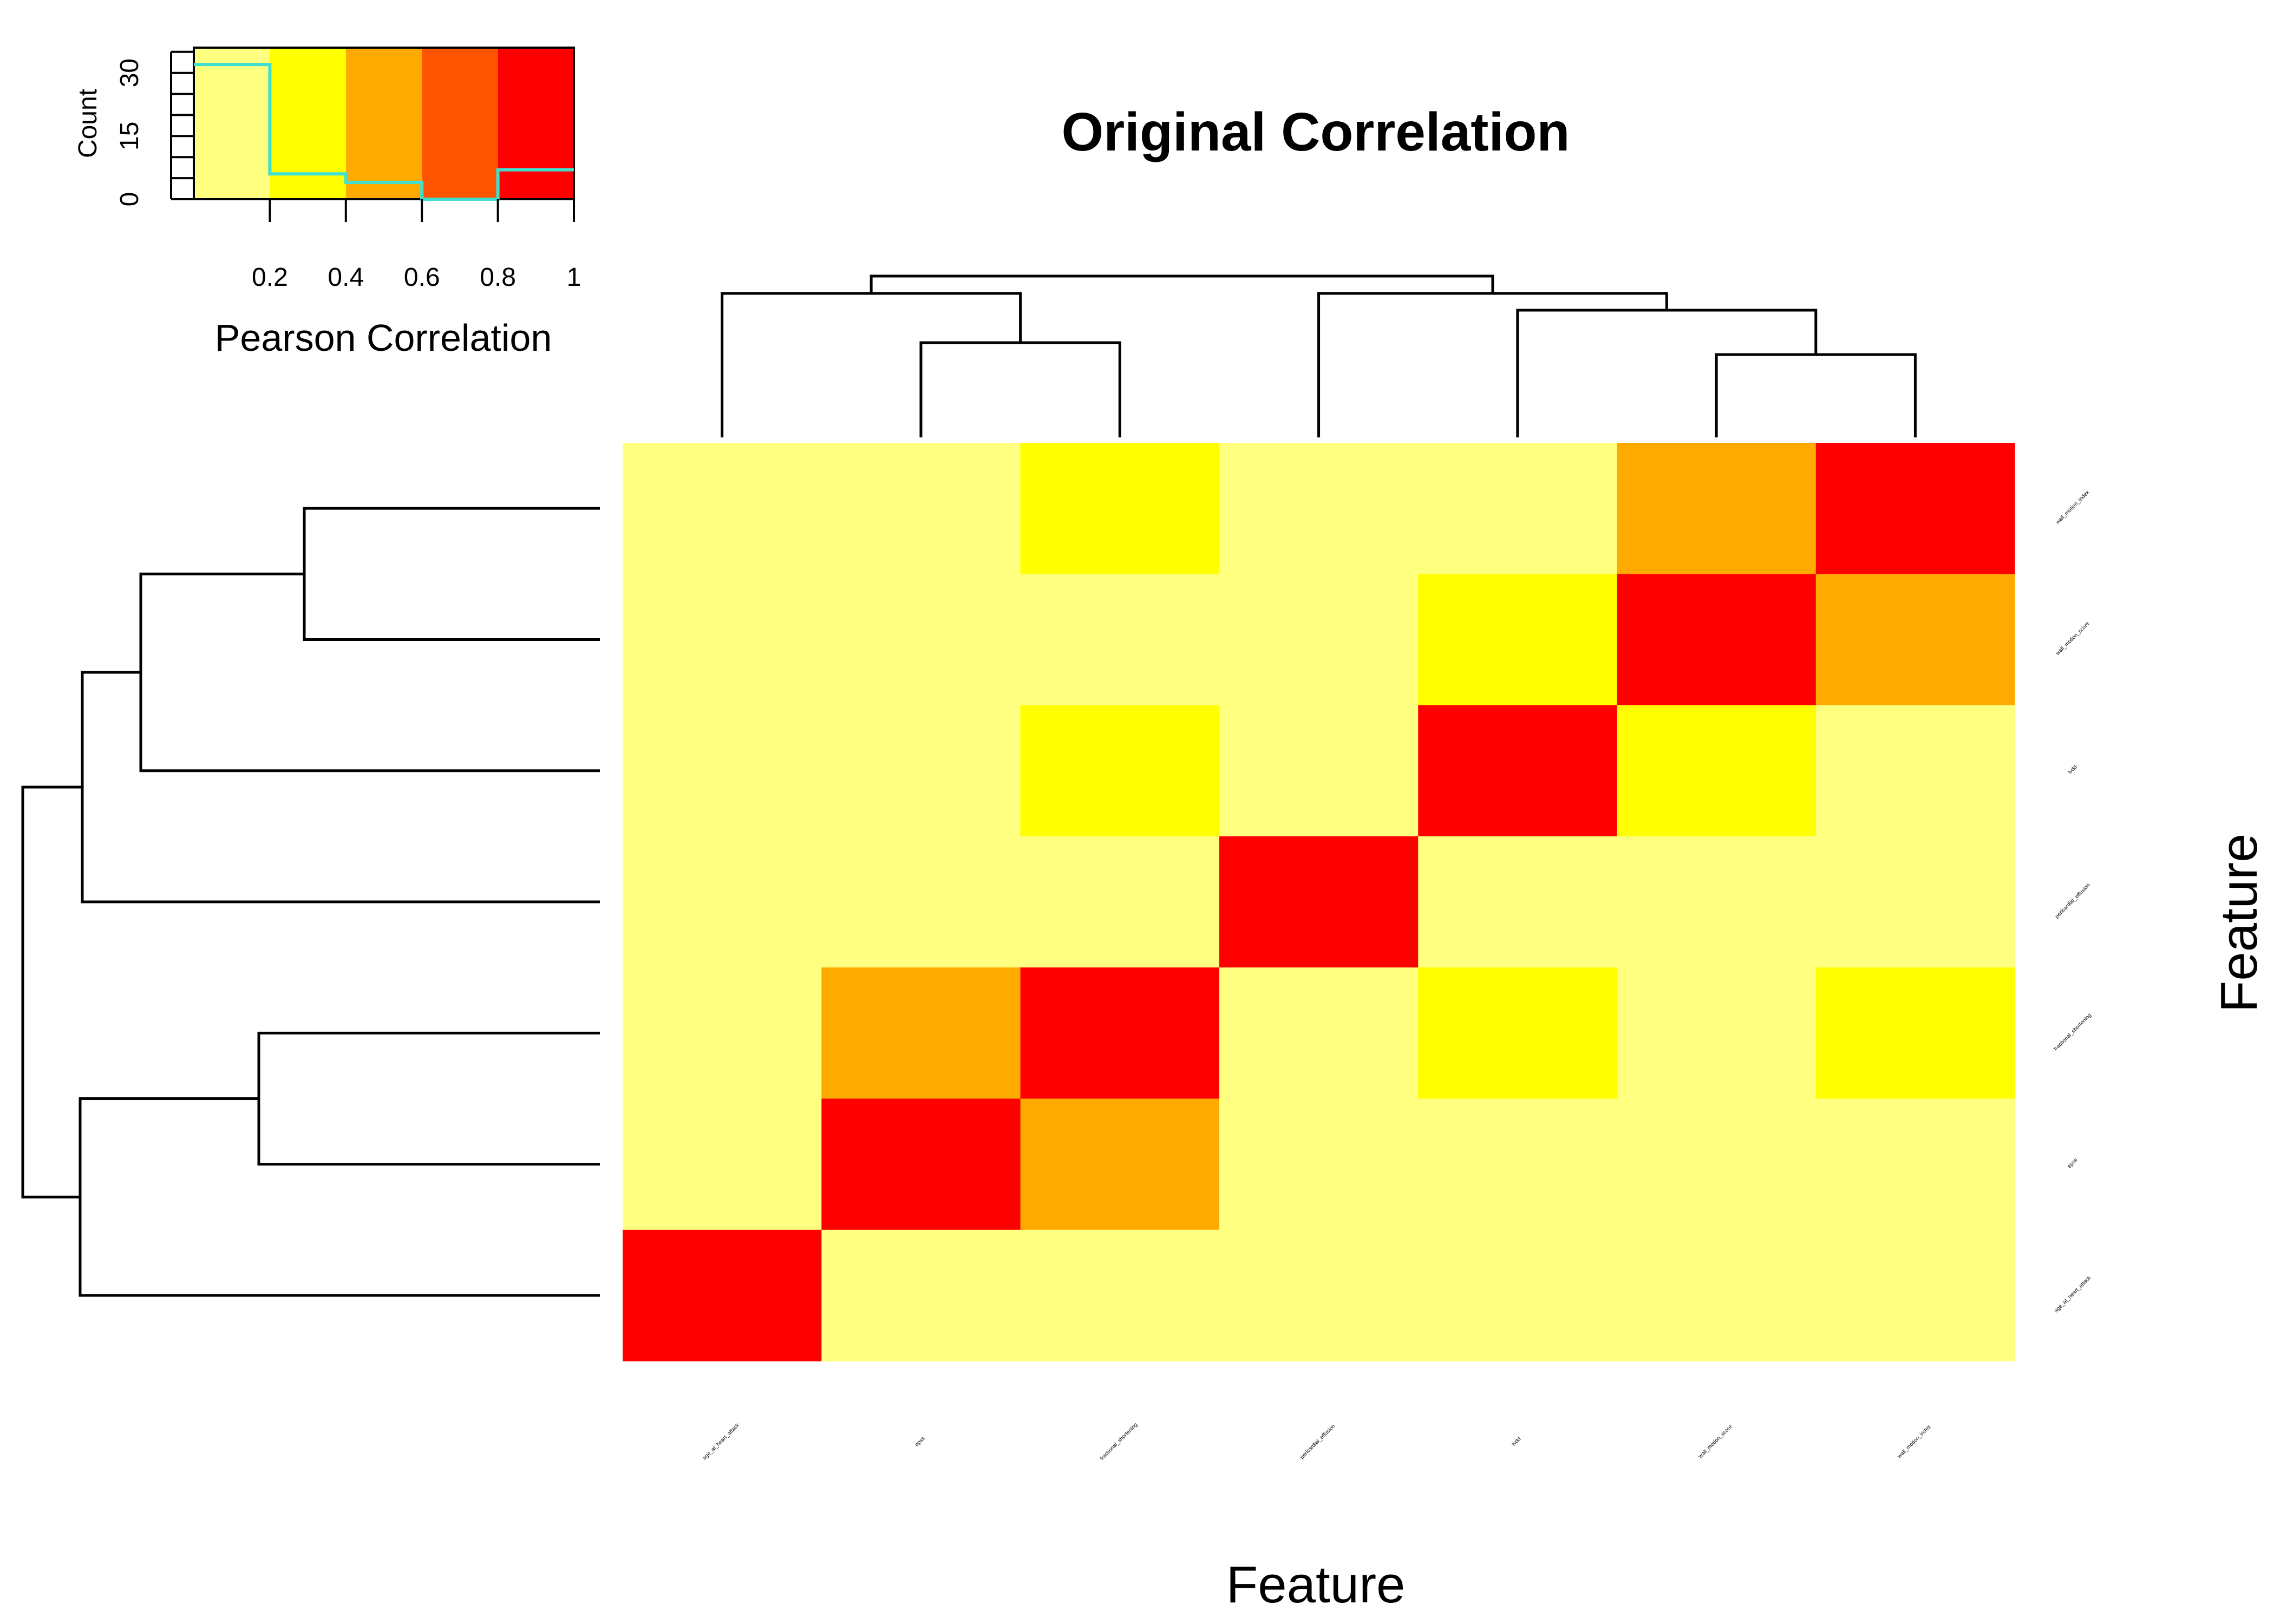  I want to click on chart-title: Original Correlation, so click(1316, 132).